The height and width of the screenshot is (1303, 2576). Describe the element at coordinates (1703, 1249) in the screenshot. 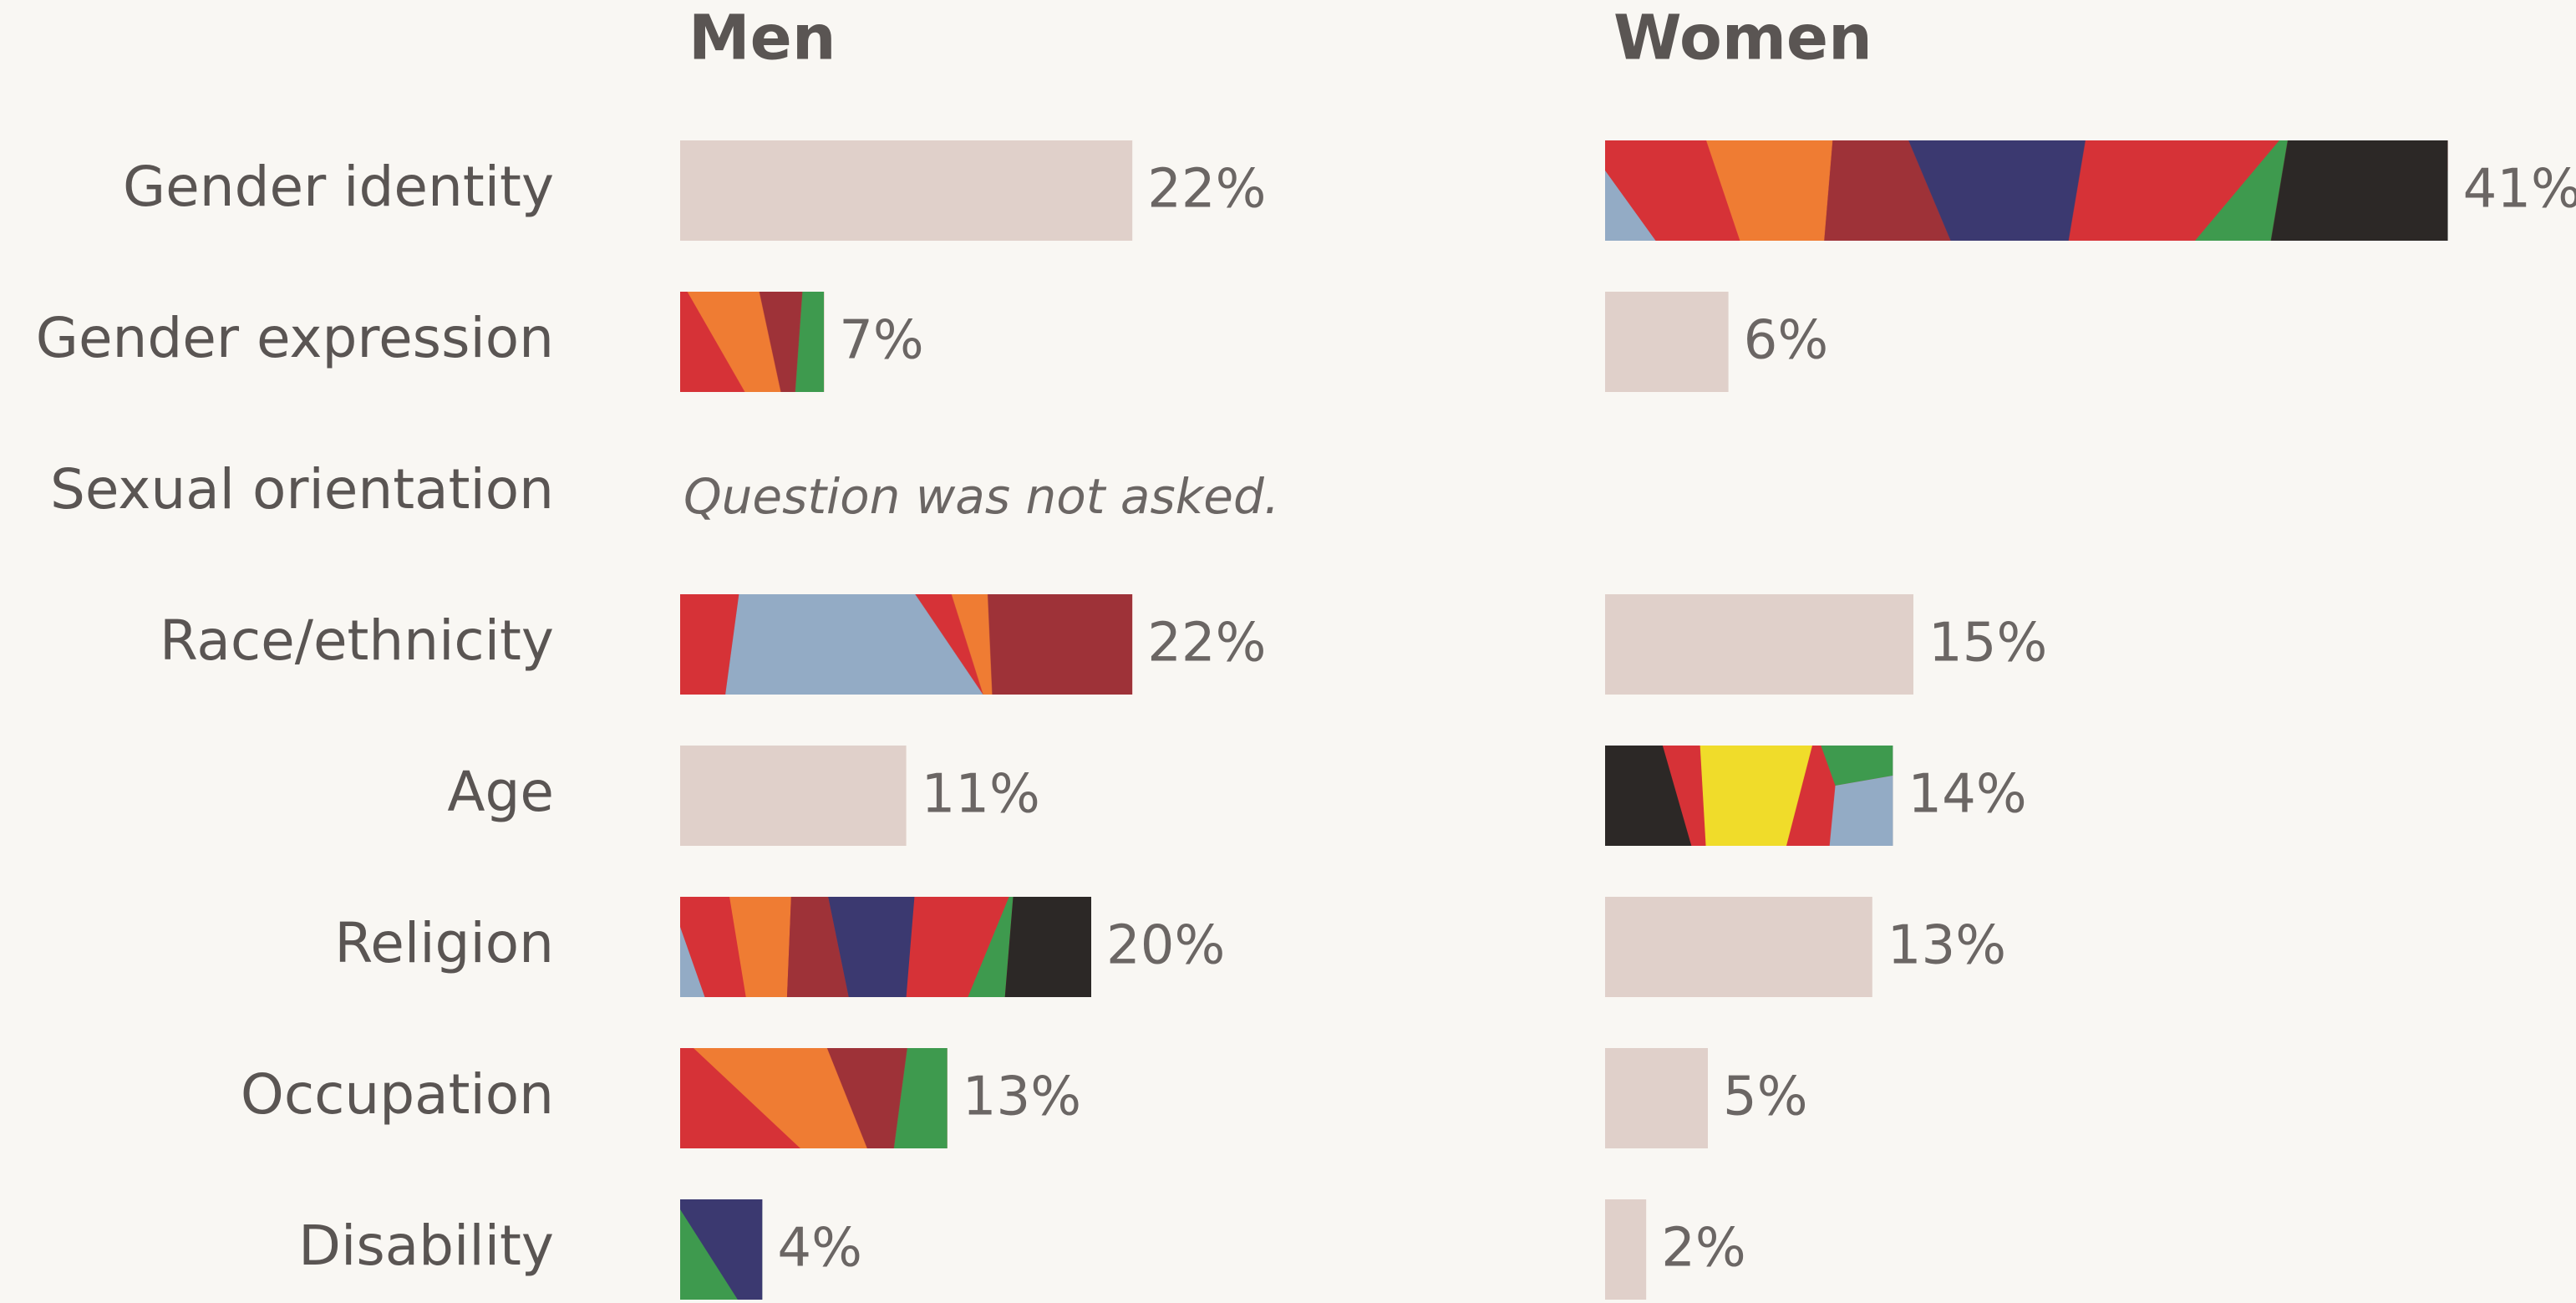

I see `value-label: 2%` at that location.